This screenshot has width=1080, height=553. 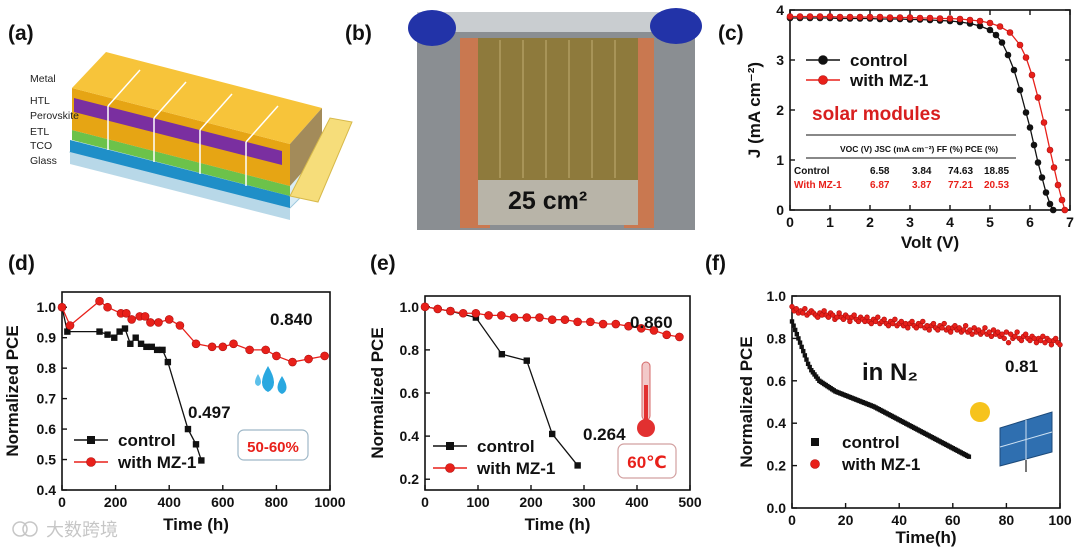 I want to click on x-axis-label: Time(h), so click(x=925, y=537).